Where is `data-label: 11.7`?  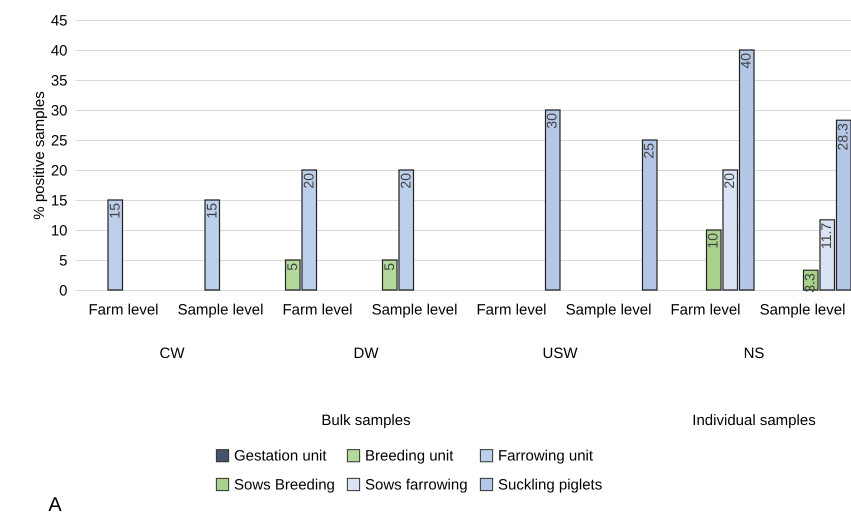 data-label: 11.7 is located at coordinates (826, 236).